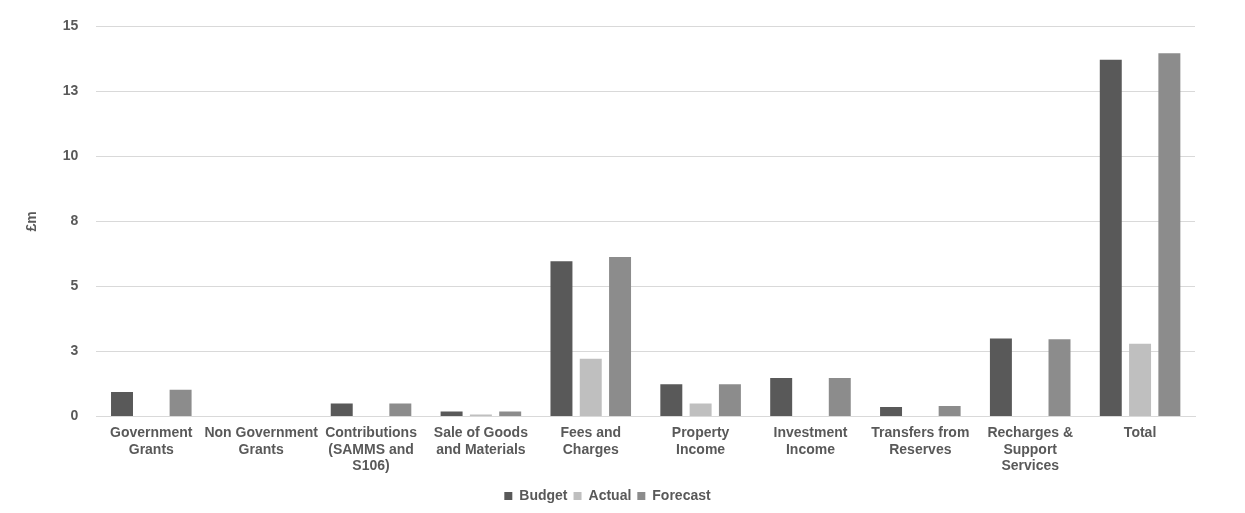  What do you see at coordinates (1140, 431) in the screenshot?
I see `x-tick-label: Total` at bounding box center [1140, 431].